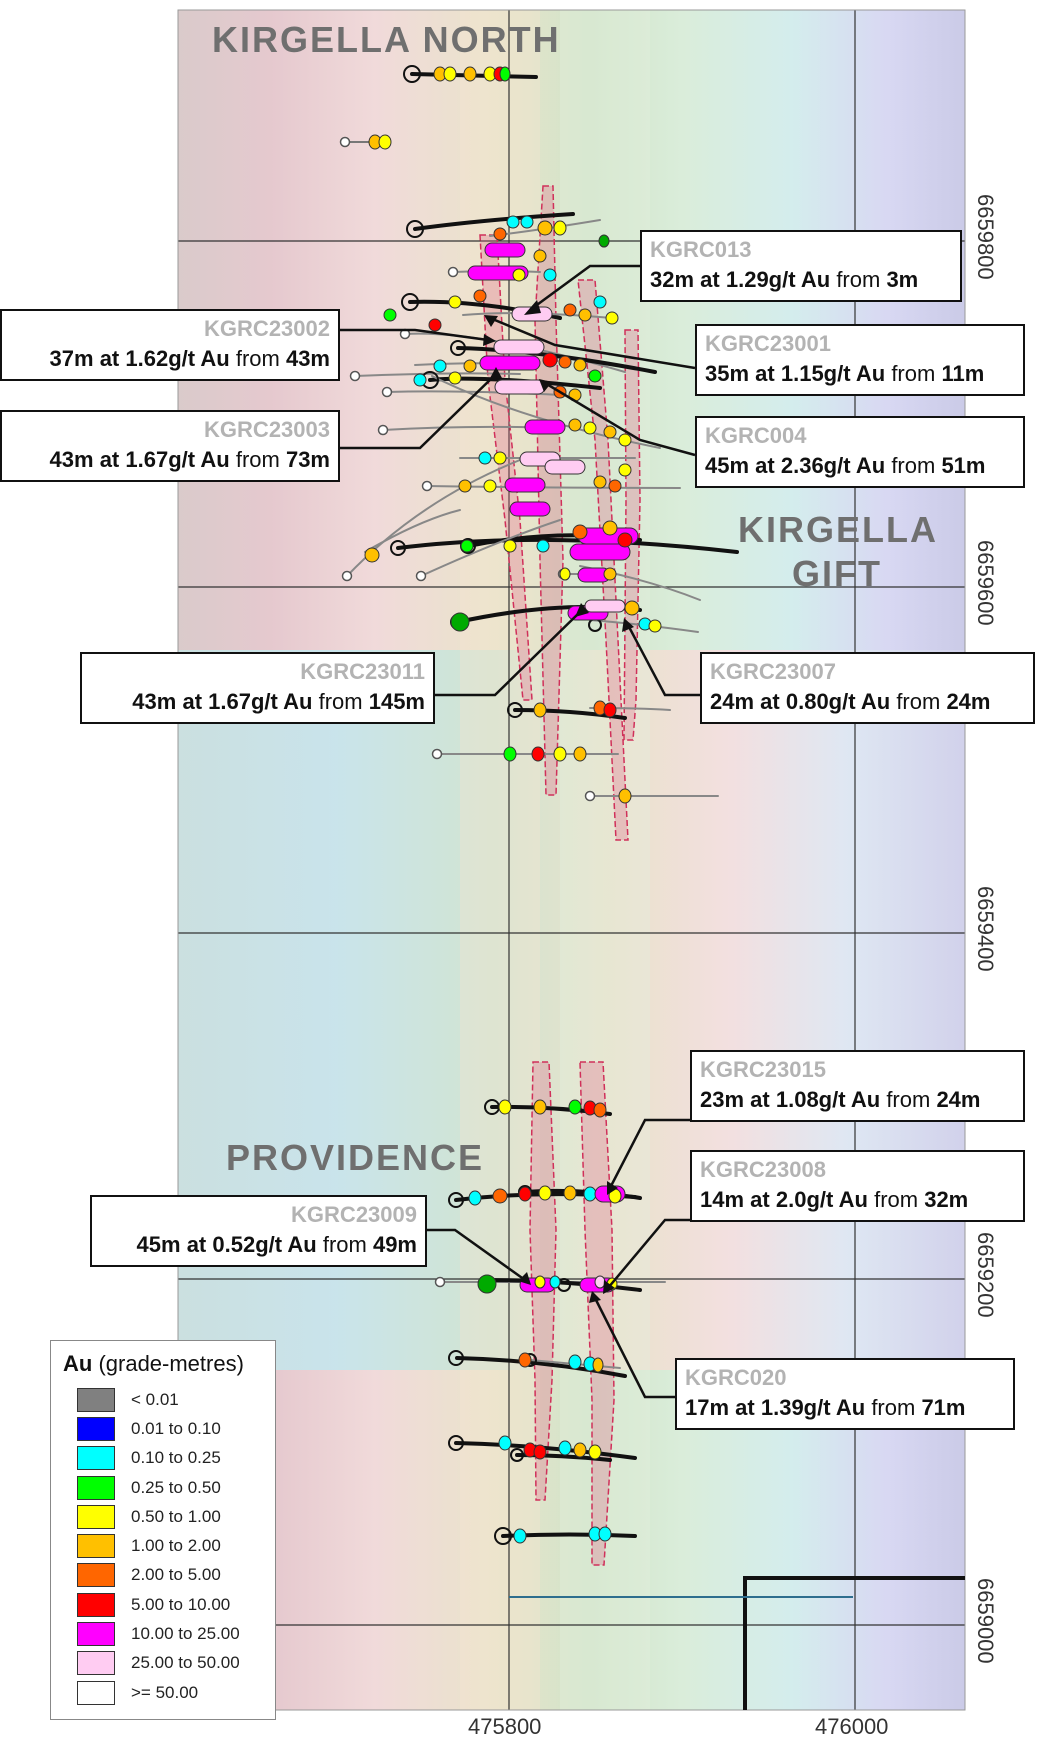 This screenshot has width=1037, height=1742. Describe the element at coordinates (153, 1363) in the screenshot. I see `legend-title: Au (grade-metres)` at that location.